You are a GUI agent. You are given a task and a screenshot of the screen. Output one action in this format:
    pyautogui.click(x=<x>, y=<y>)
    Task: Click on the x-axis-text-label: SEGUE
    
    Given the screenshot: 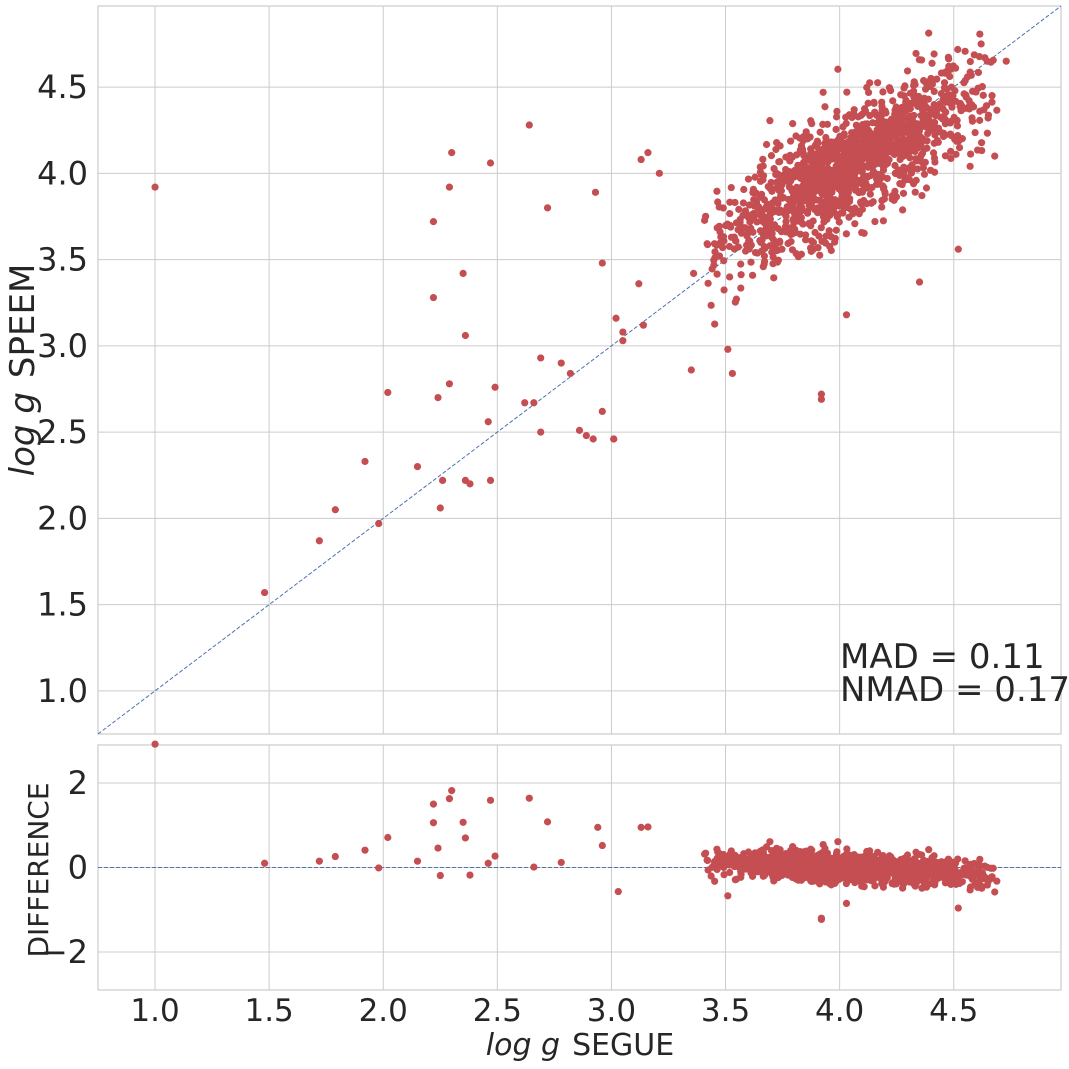 What is the action you would take?
    pyautogui.click(x=623, y=1045)
    